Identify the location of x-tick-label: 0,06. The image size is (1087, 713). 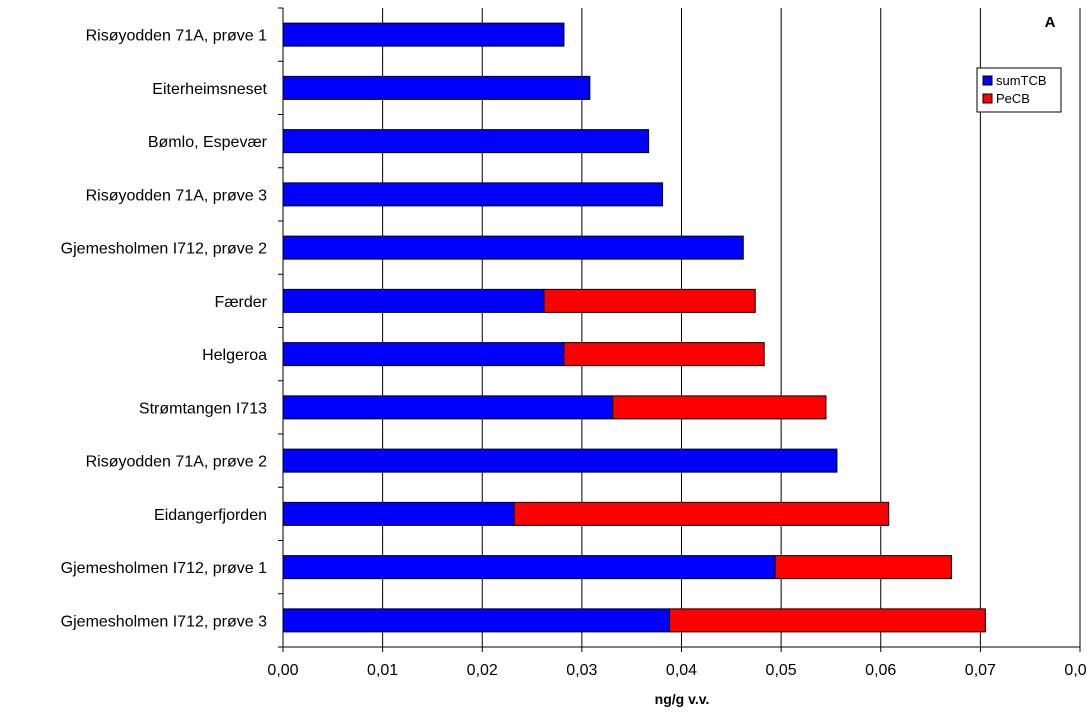
(880, 670).